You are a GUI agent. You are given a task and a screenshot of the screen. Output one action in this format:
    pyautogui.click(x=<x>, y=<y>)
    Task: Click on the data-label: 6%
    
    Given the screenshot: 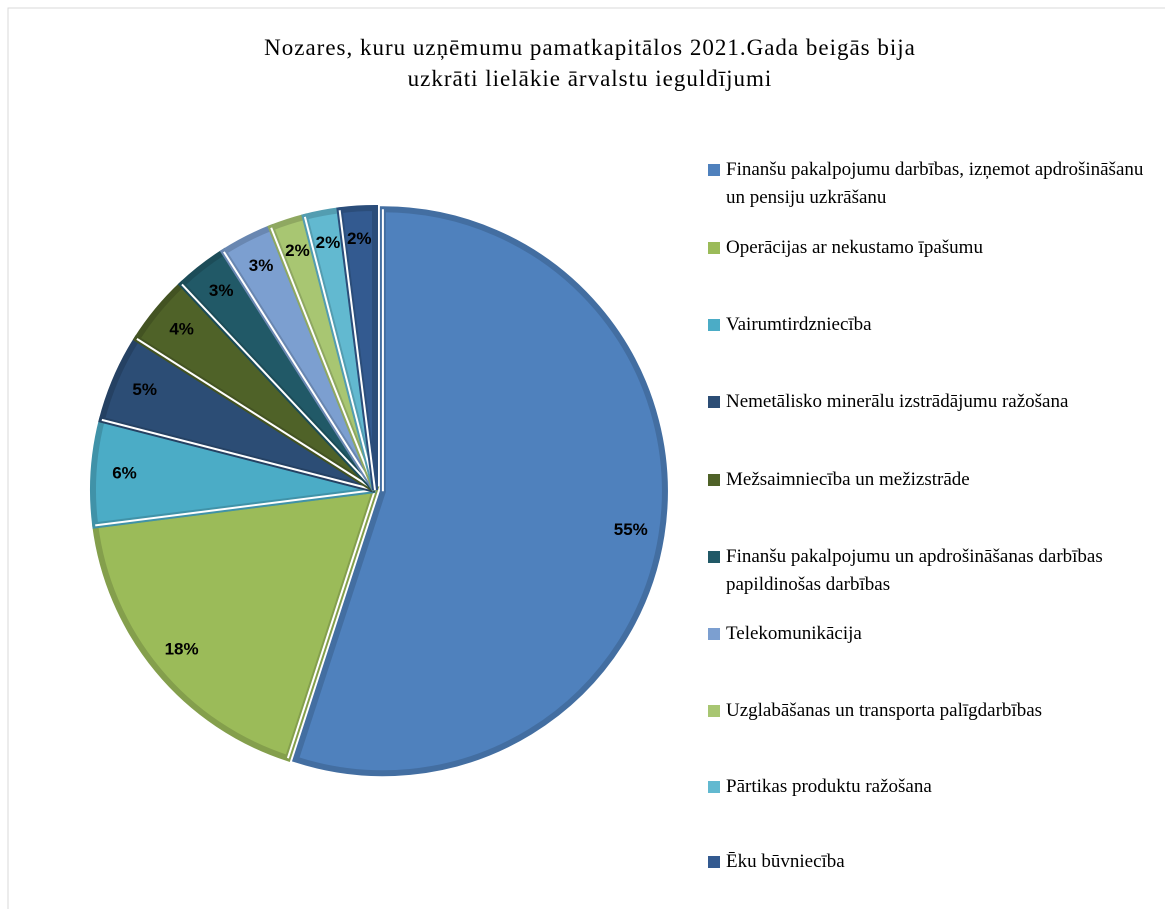 What is the action you would take?
    pyautogui.click(x=124, y=473)
    